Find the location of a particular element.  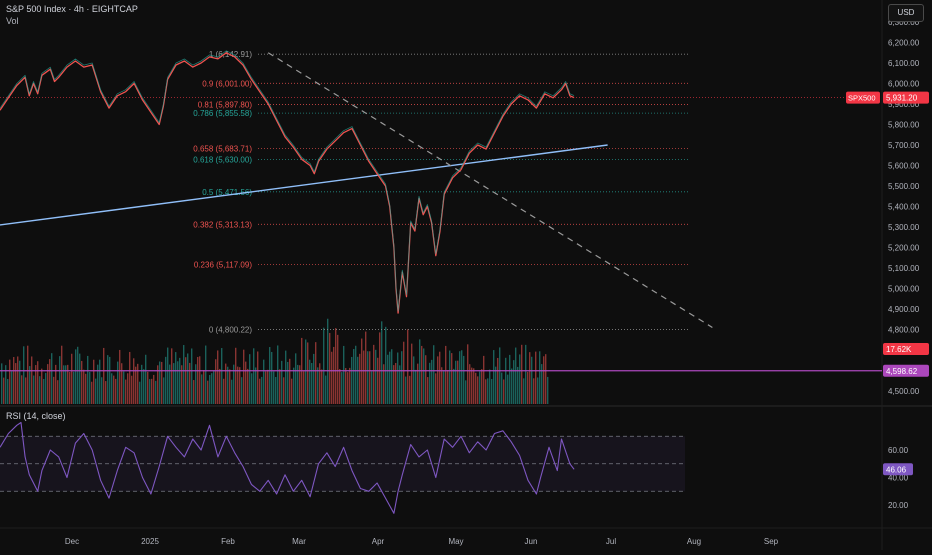

price-tick-label: 5,000.00 is located at coordinates (904, 289).